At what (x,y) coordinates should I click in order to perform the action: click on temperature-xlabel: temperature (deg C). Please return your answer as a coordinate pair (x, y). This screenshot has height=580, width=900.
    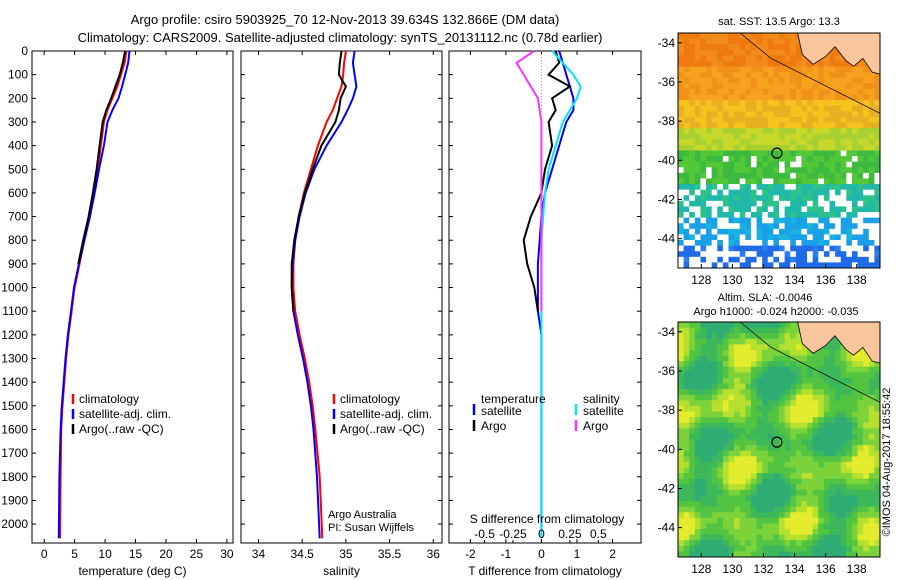
    Looking at the image, I should click on (132, 571).